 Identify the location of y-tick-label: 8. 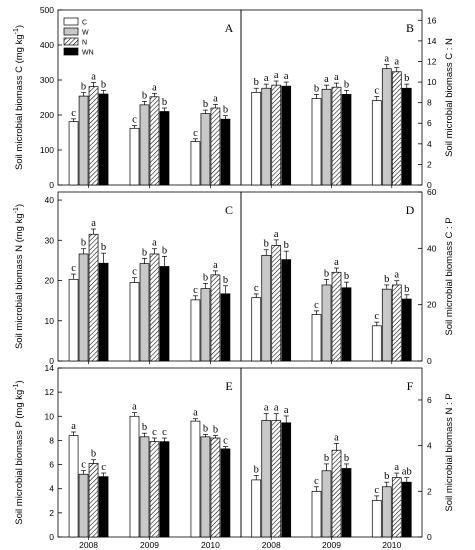
(429, 103).